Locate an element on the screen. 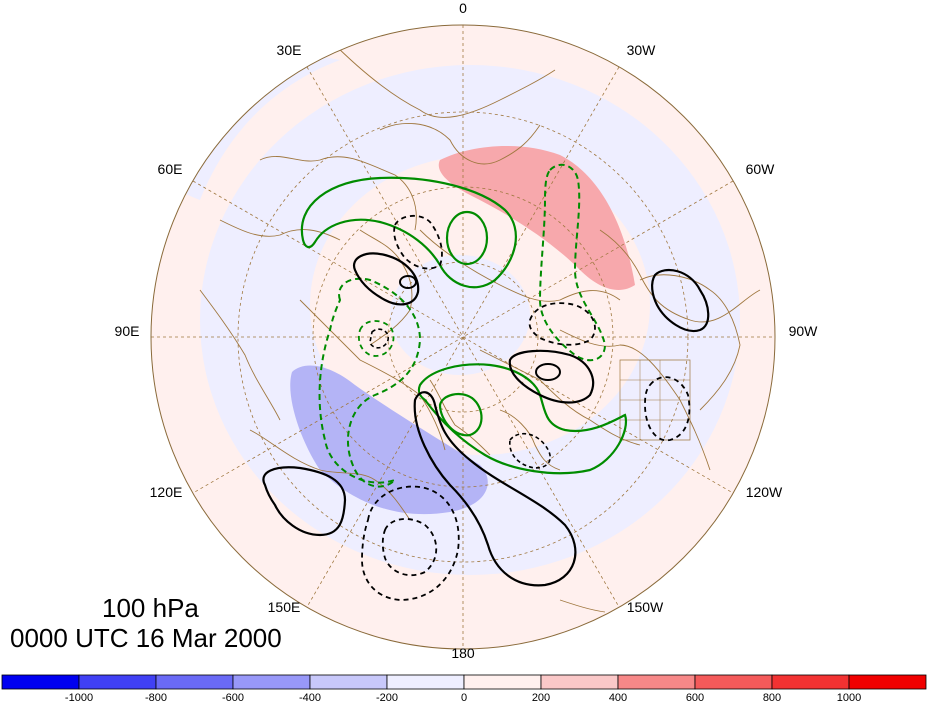 Image resolution: width=928 pixels, height=702 pixels. positive-shade-atlantic is located at coordinates (536, 217).